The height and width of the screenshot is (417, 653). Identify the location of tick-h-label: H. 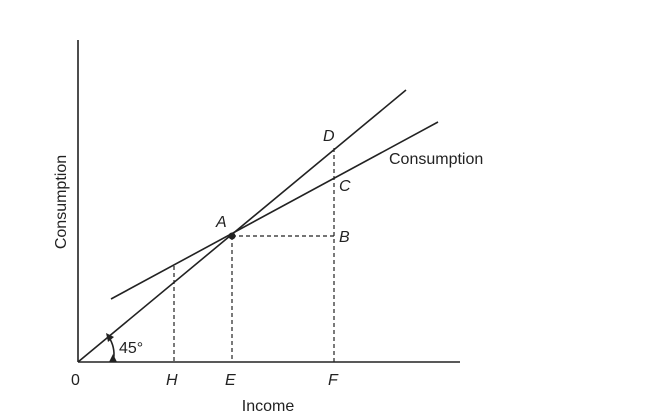
(172, 380).